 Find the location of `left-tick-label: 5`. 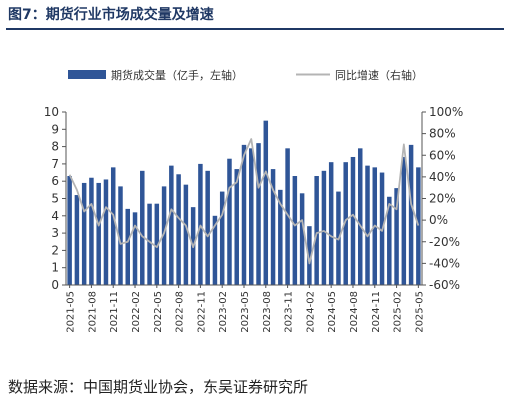

left-tick-label: 5 is located at coordinates (55, 199).